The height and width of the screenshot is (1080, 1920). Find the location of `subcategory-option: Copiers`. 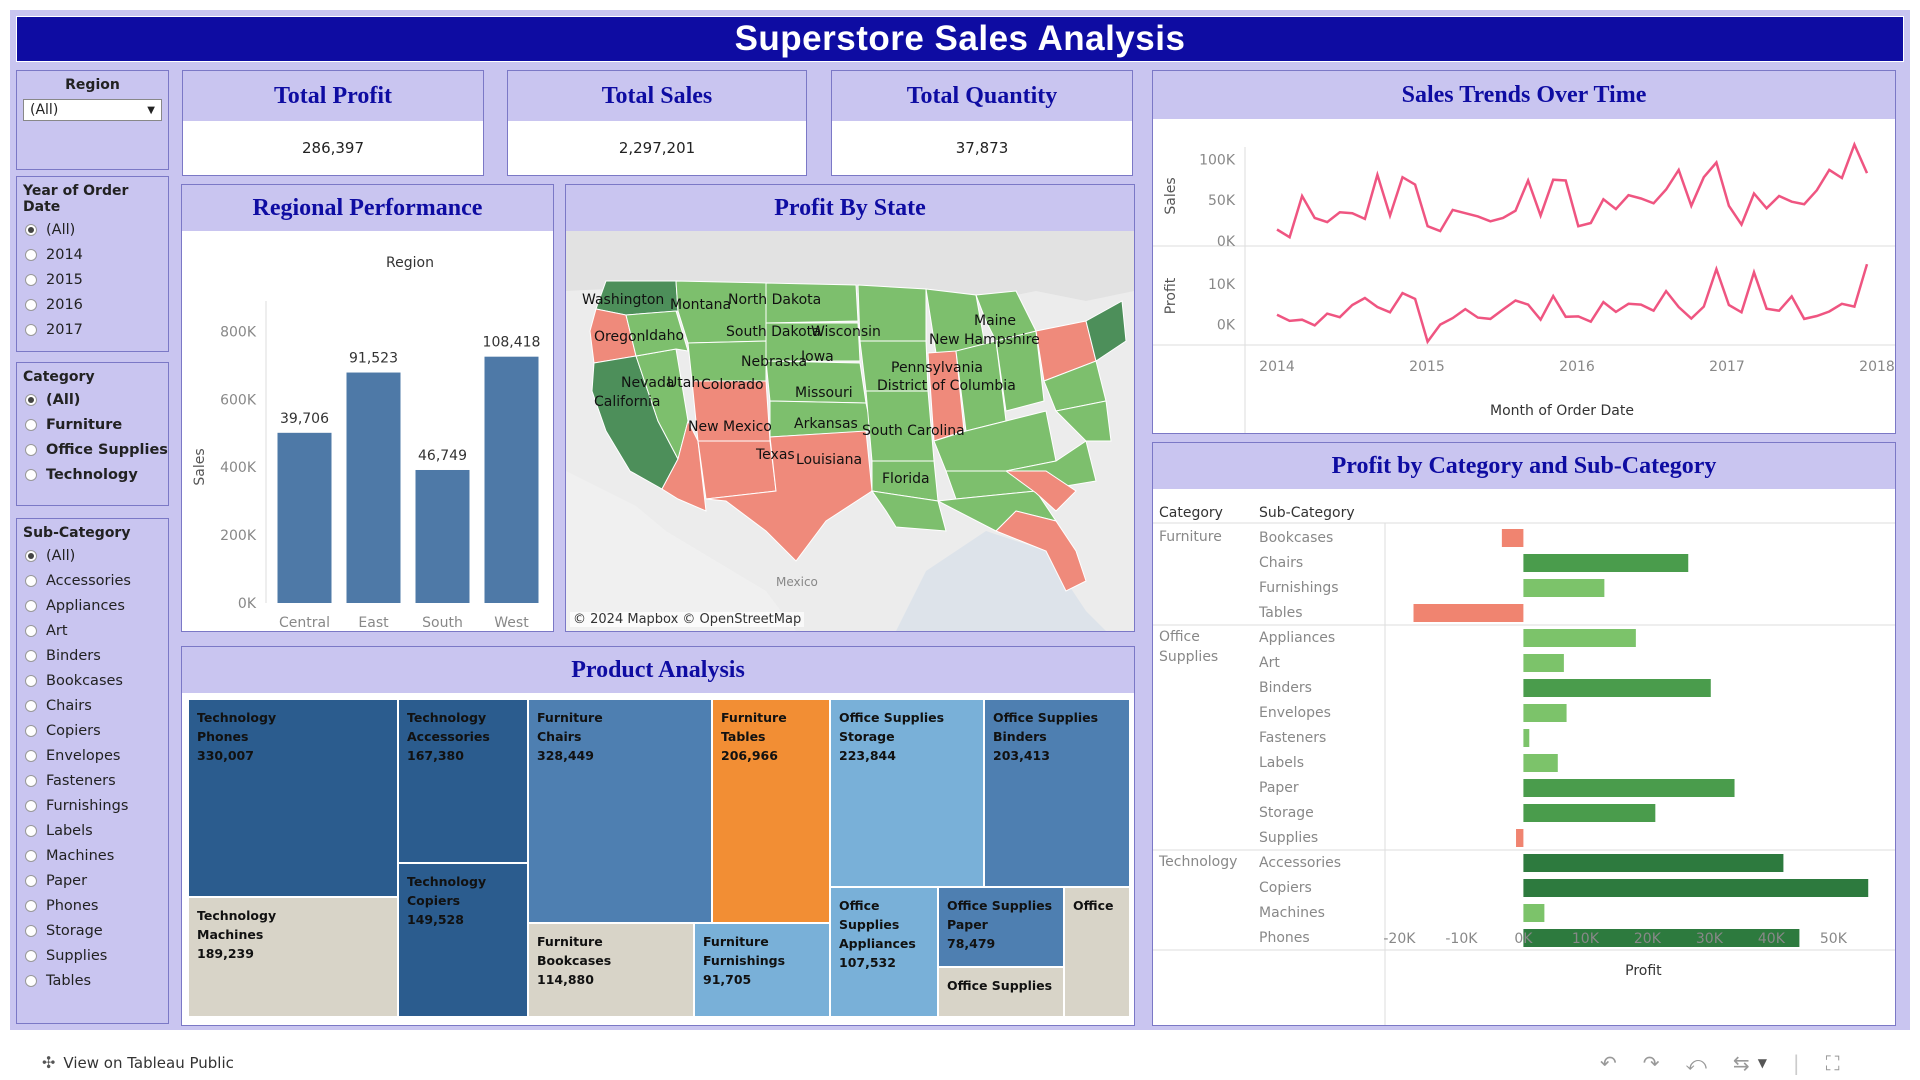

subcategory-option: Copiers is located at coordinates (92, 730).